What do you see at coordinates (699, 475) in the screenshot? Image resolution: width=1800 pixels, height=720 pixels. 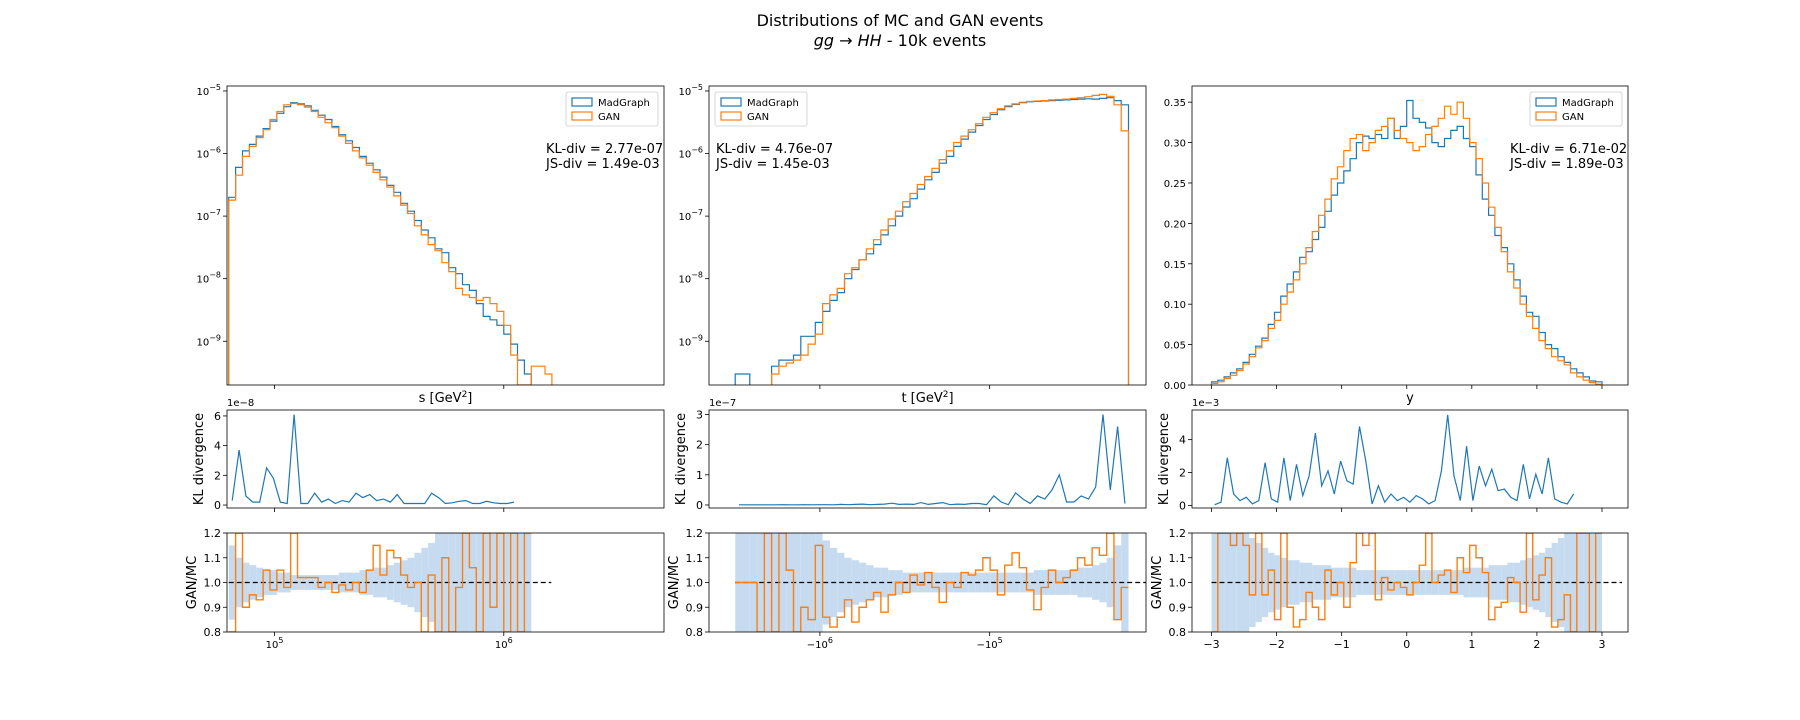 I see `y-tick-label: 1` at bounding box center [699, 475].